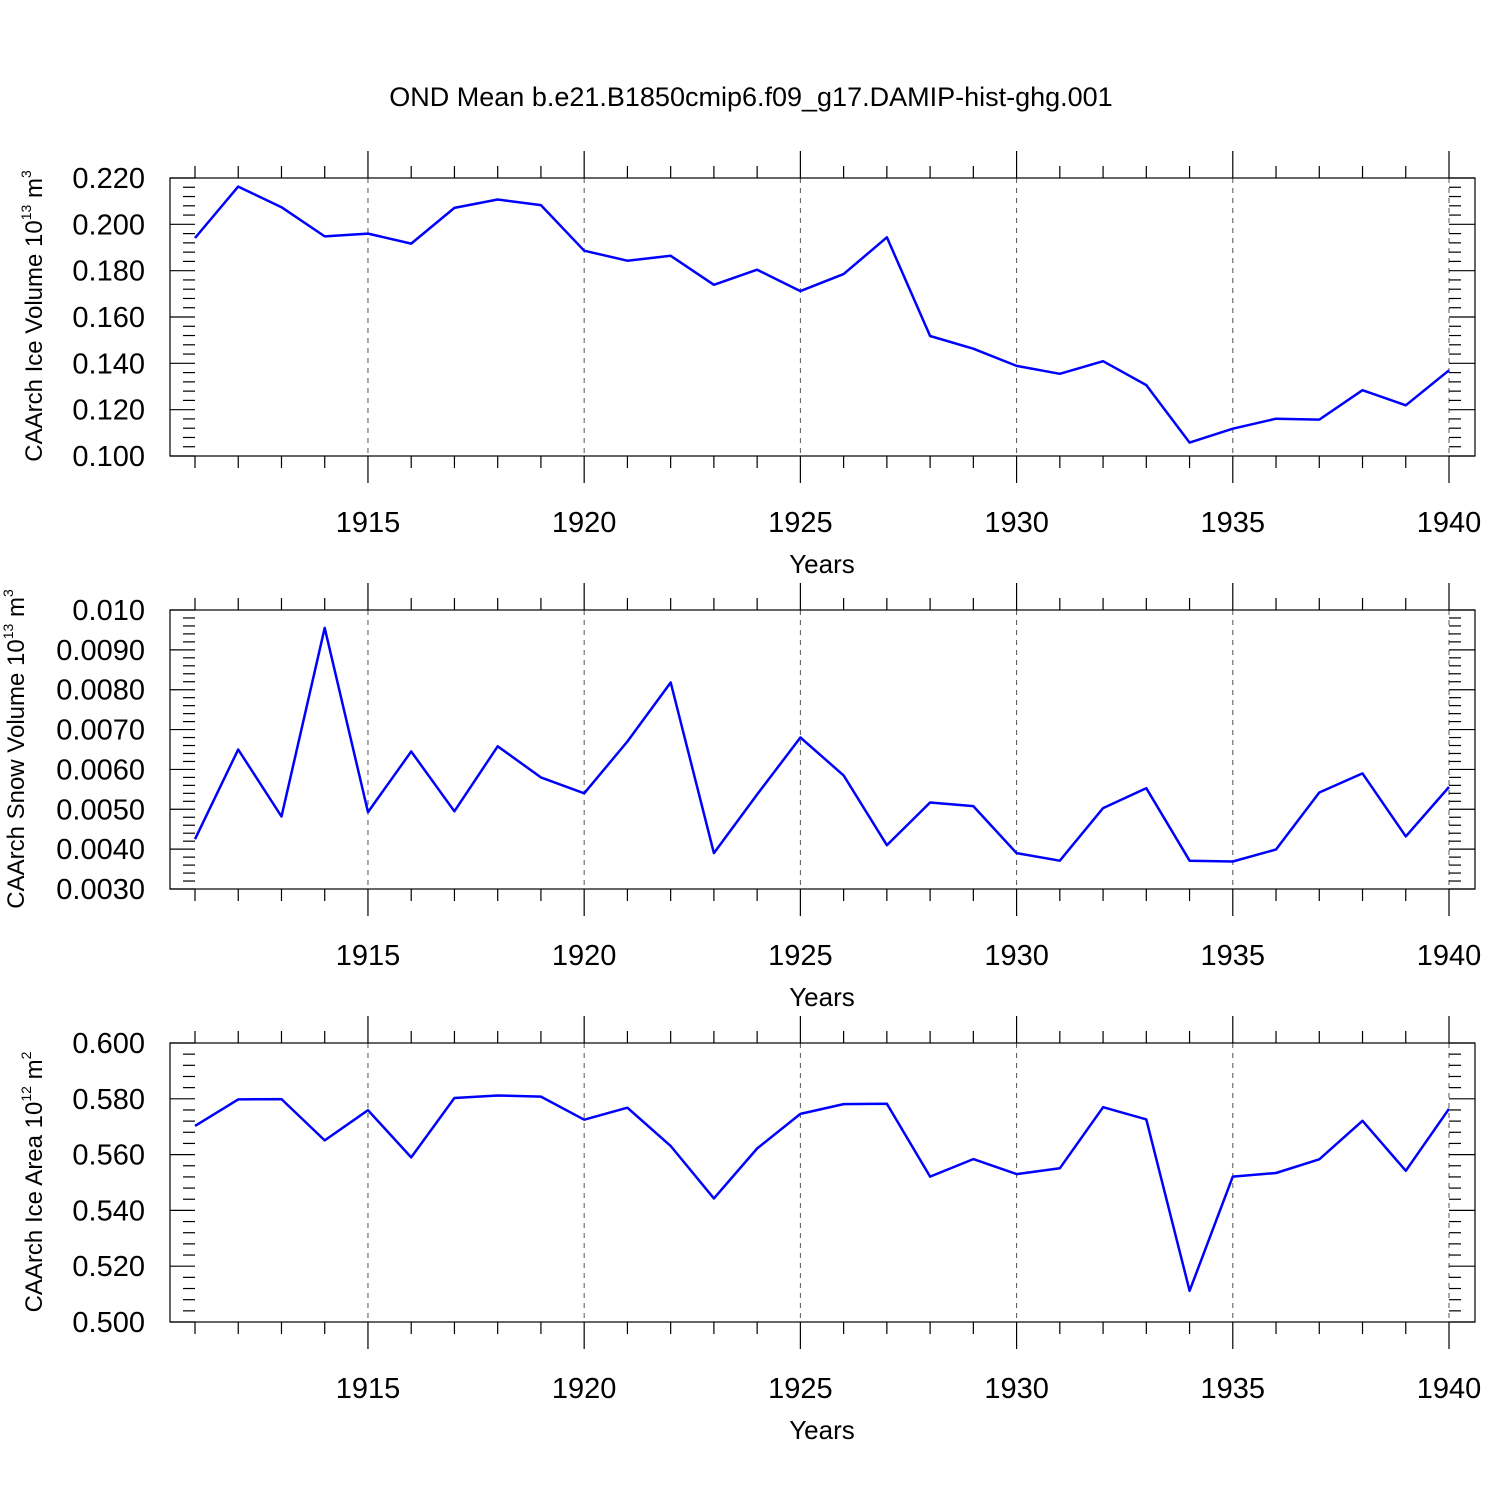  Describe the element at coordinates (100, 651) in the screenshot. I see `y-tick-label: 0.0090` at that location.